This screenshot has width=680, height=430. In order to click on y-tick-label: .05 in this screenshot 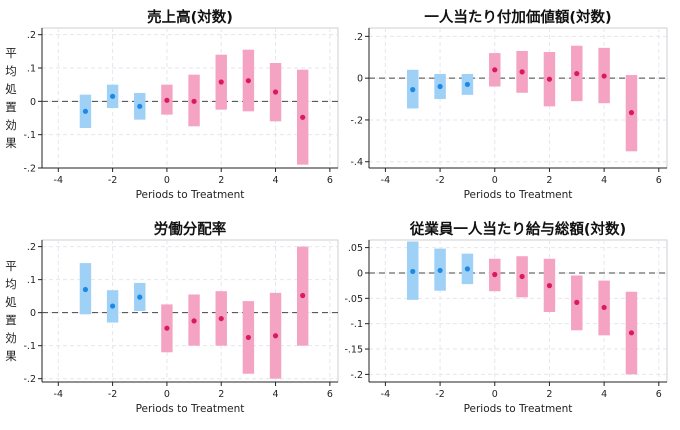, I will do `click(355, 248)`.